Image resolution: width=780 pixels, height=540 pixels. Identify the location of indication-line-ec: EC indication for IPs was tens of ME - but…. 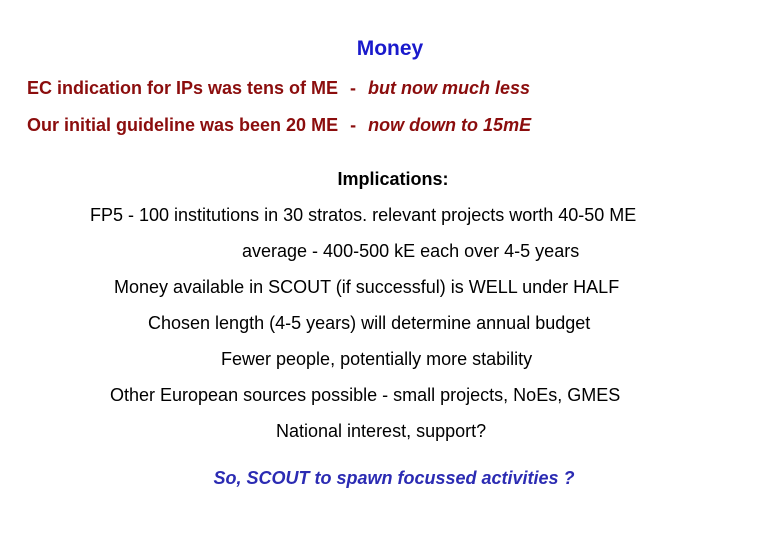
(278, 88).